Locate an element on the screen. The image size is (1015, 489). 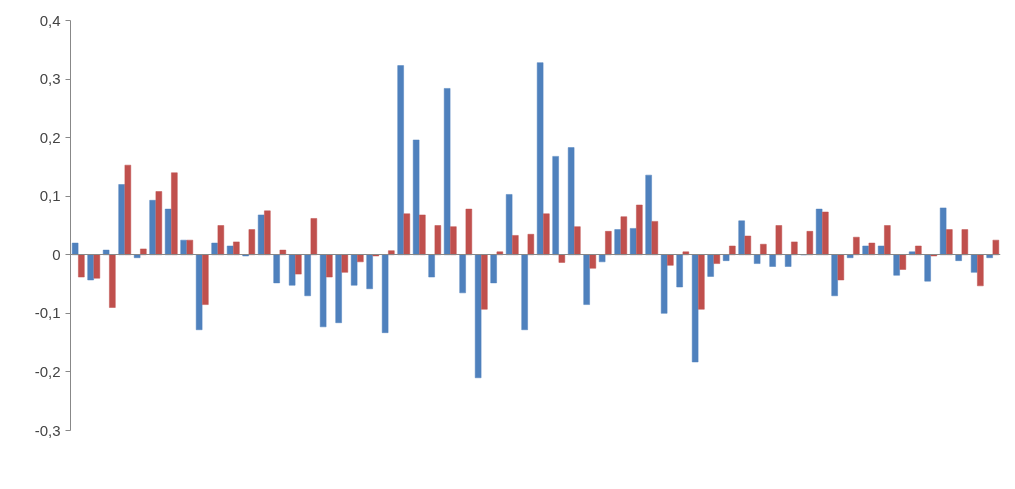
y-tick-label: 0,1 is located at coordinates (50, 196).